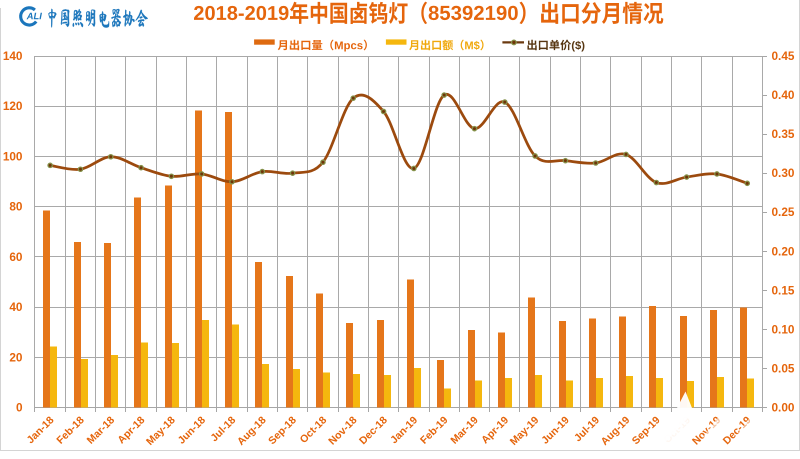 Image resolution: width=800 pixels, height=459 pixels. What do you see at coordinates (13, 106) in the screenshot?
I see `svg-text: 120` at bounding box center [13, 106].